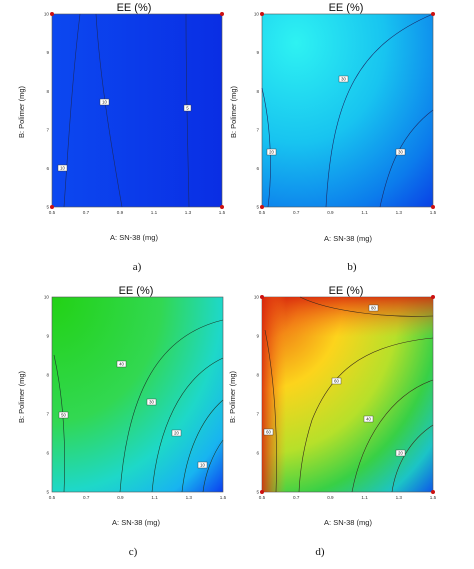  What do you see at coordinates (134, 8) in the screenshot?
I see `panel-a-title: EE (%)` at bounding box center [134, 8].